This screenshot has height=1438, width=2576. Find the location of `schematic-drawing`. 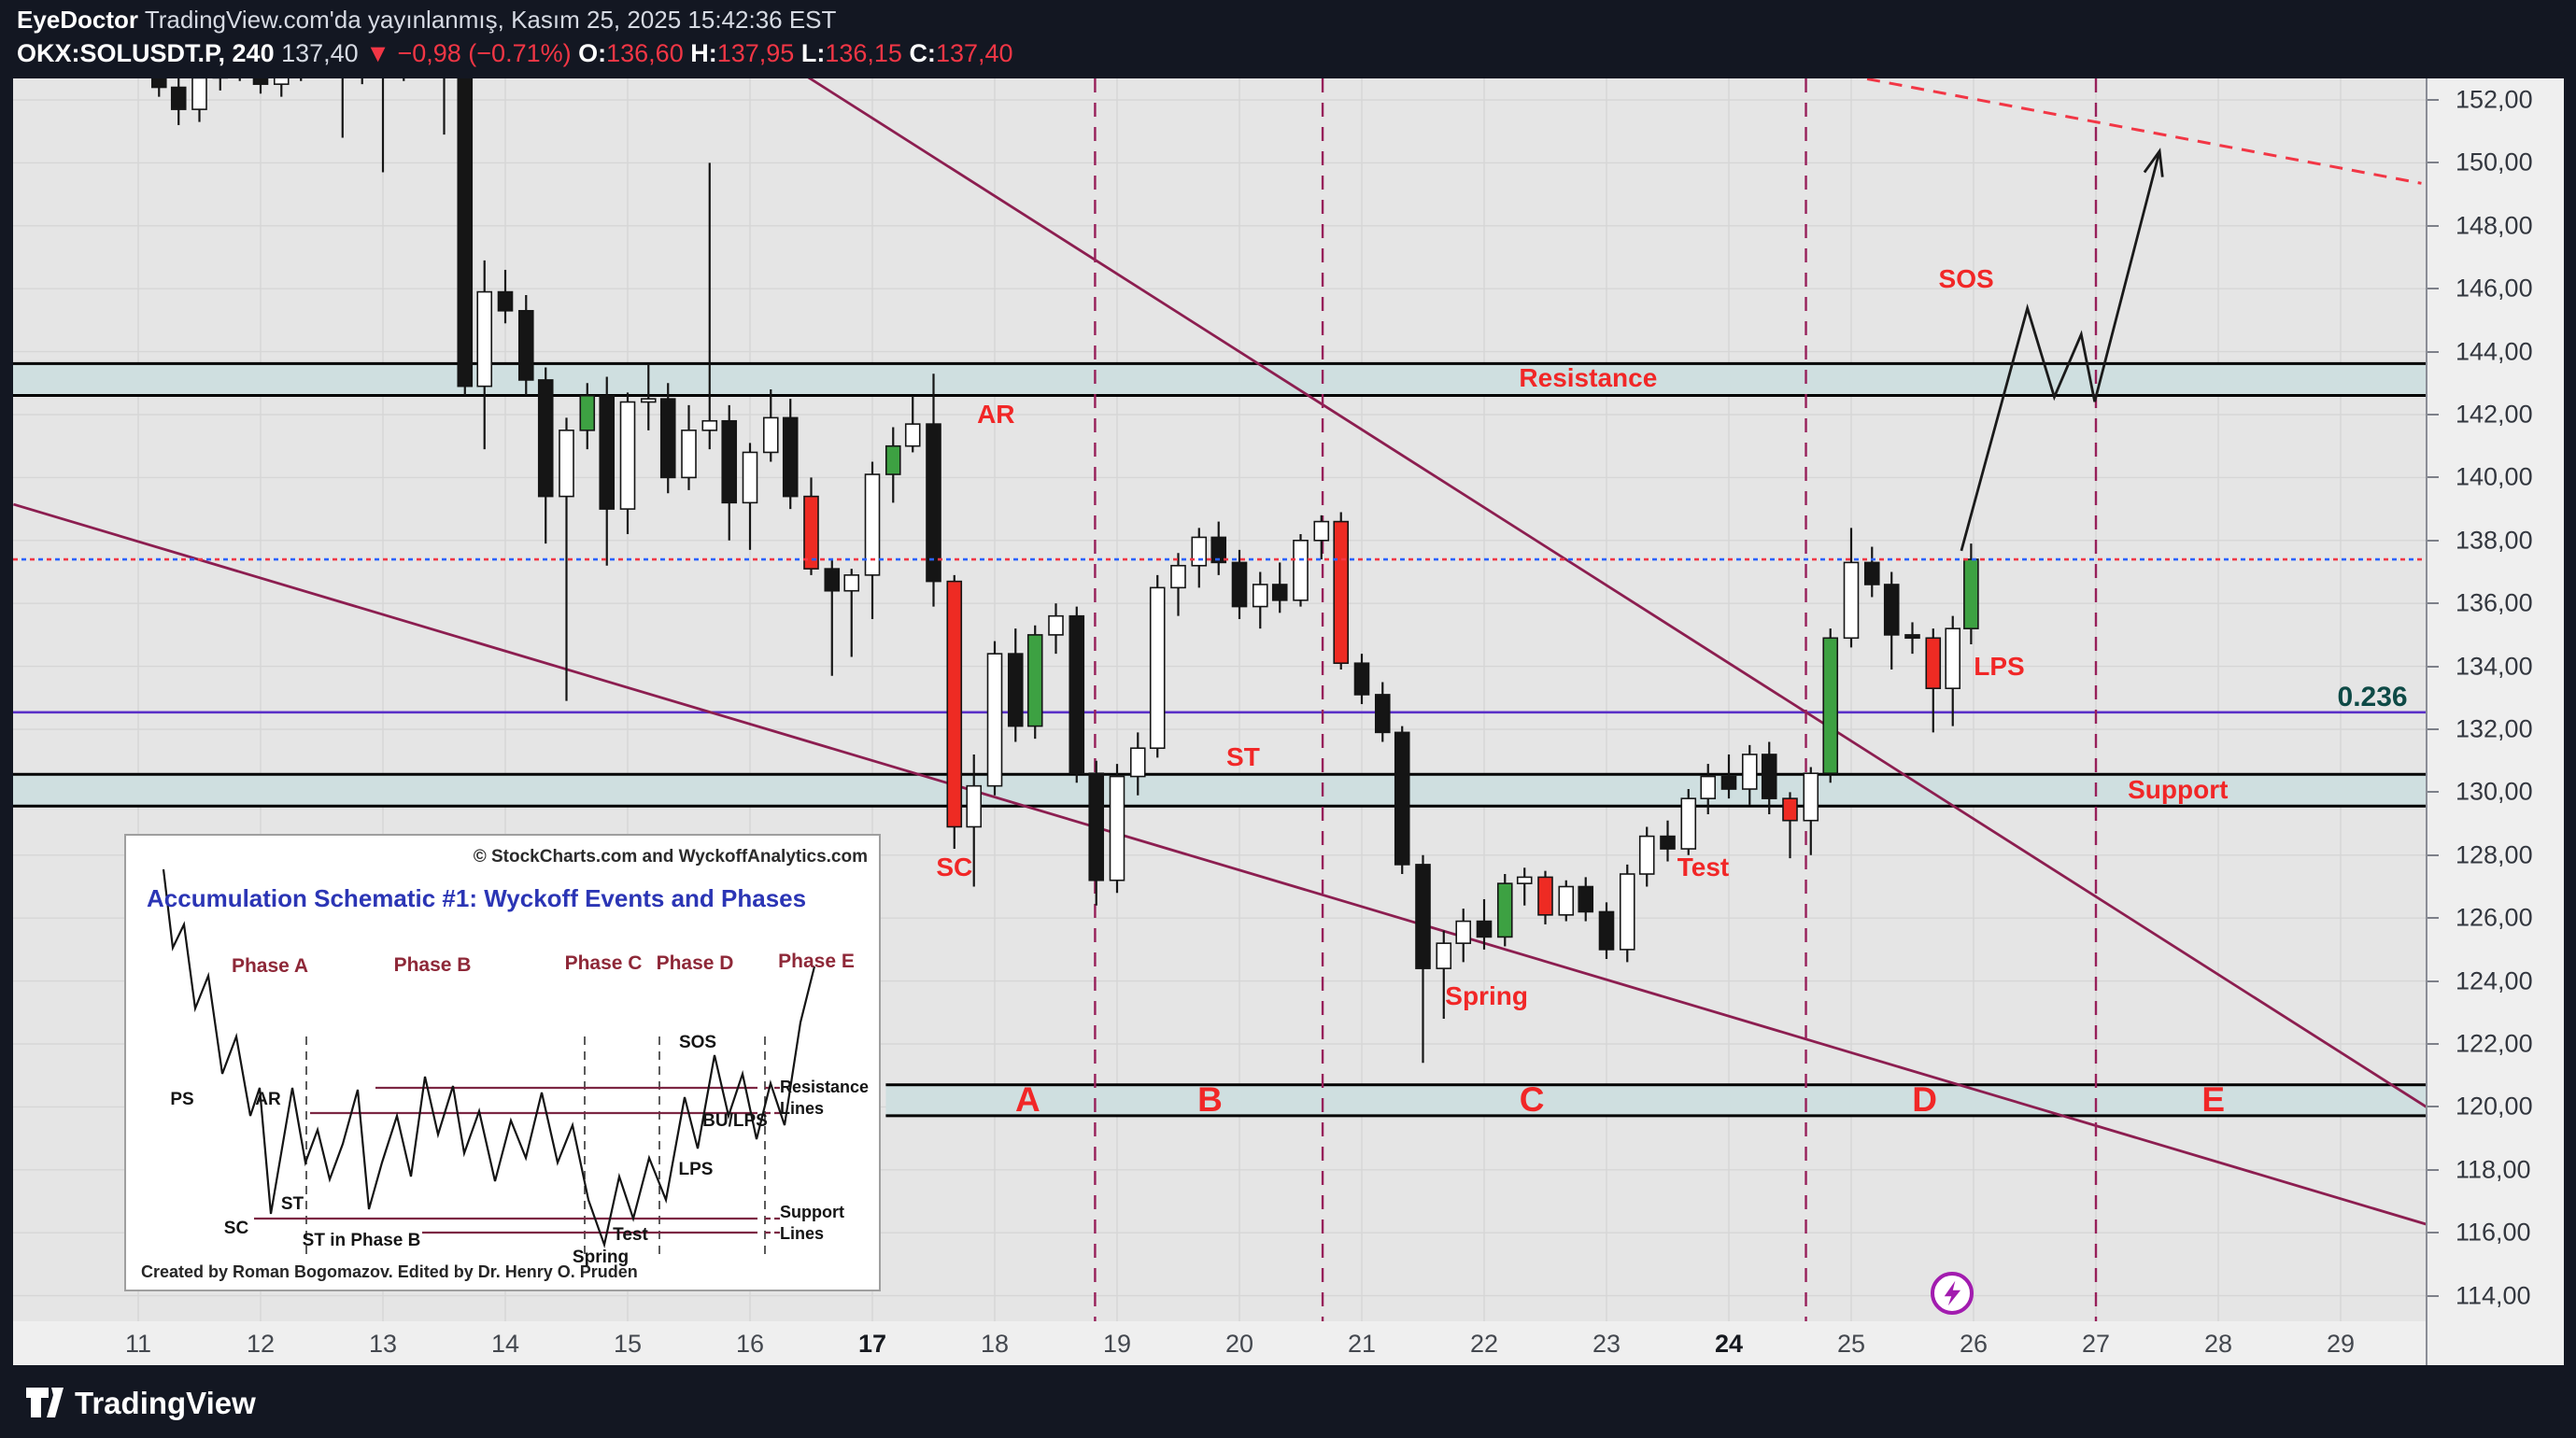

schematic-drawing is located at coordinates (489, 1064).